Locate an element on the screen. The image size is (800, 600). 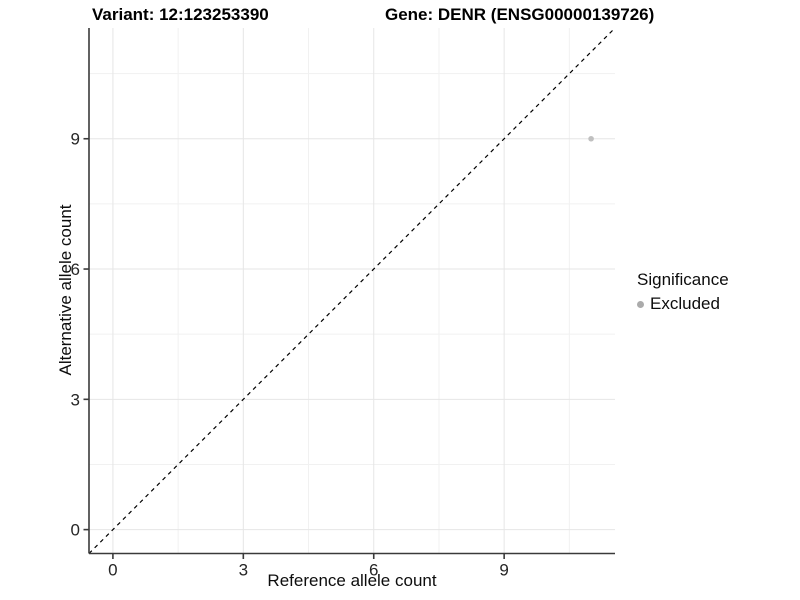
x-tick-label: 6 is located at coordinates (373, 570).